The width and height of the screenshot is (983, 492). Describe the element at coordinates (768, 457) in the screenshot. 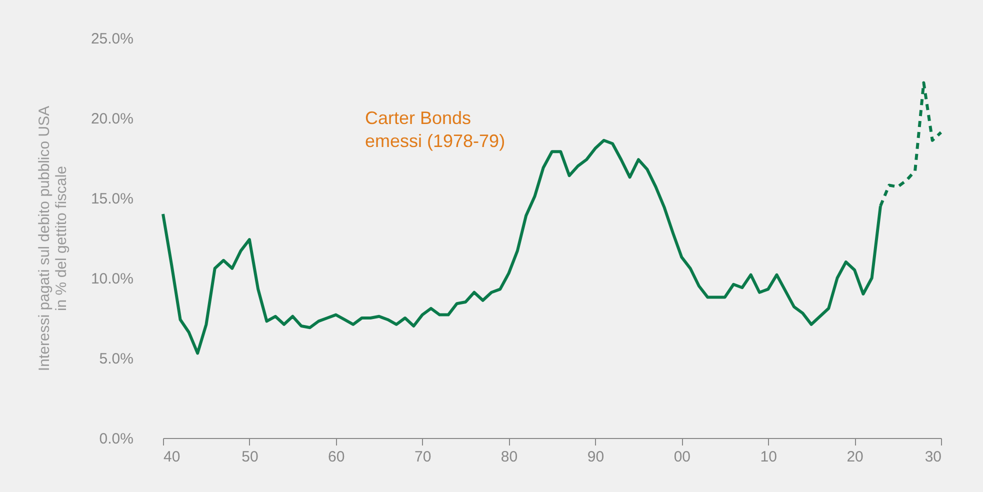

I see `x-tick-label: 10` at that location.